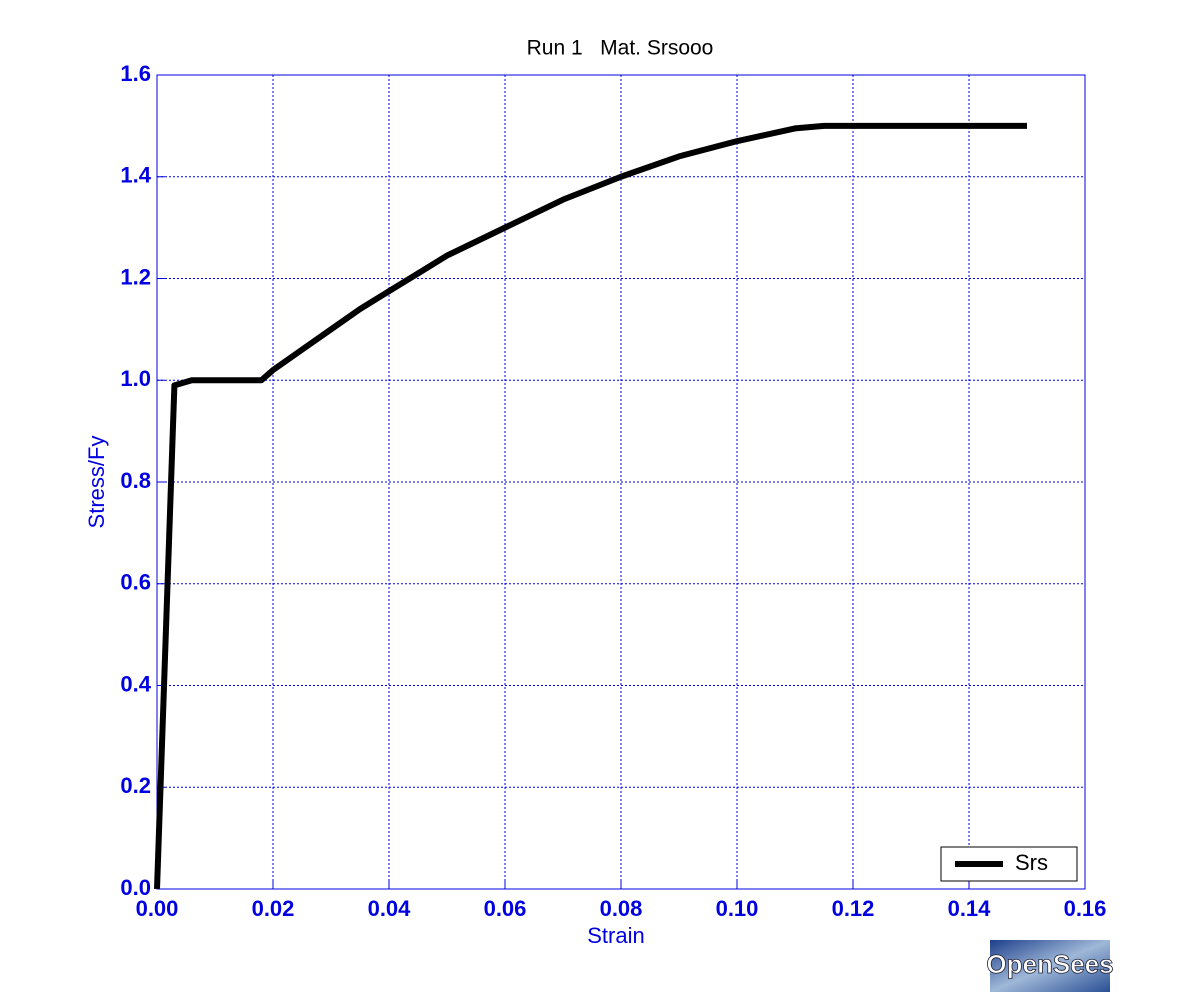 Image resolution: width=1200 pixels, height=1000 pixels. I want to click on legend-label: Srs, so click(1031, 862).